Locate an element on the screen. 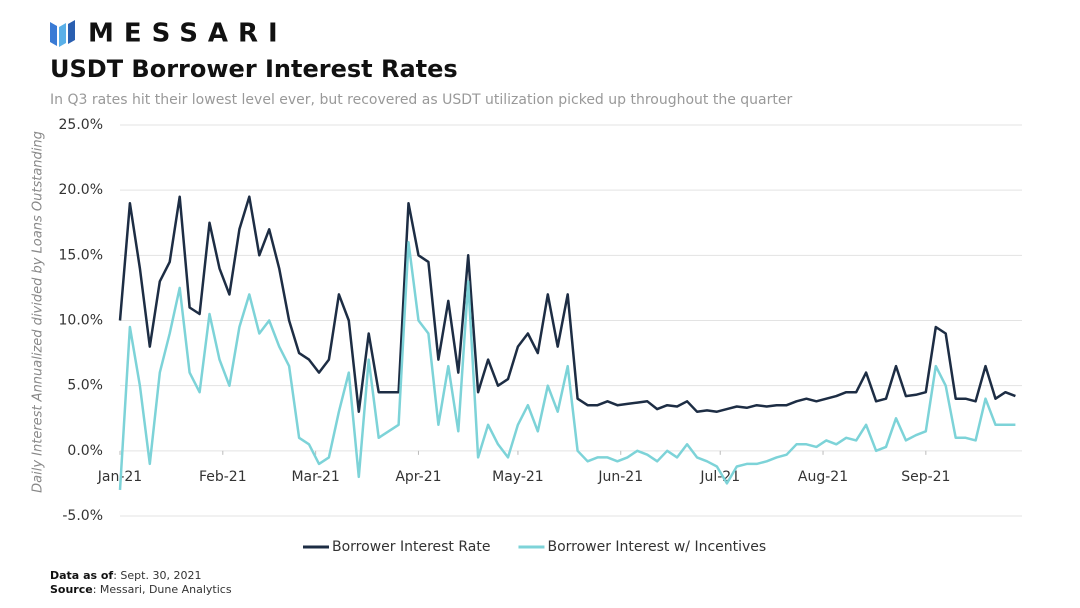  x-tick-label: May-21 is located at coordinates (518, 477).